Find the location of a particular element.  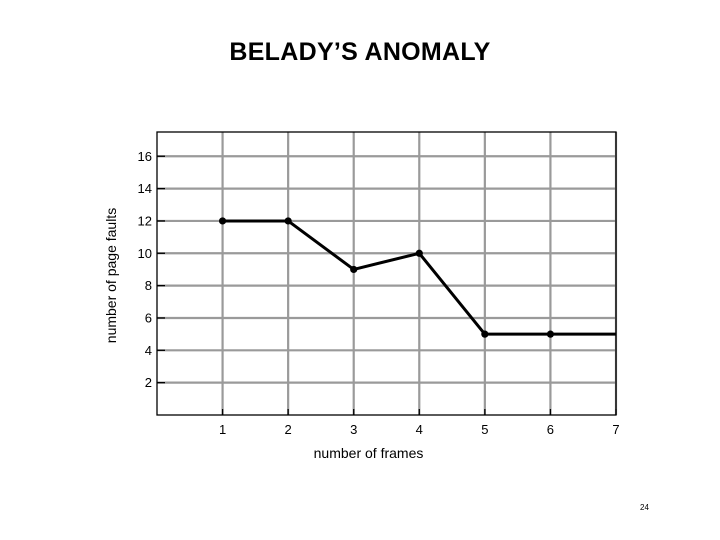

x-tick-label: 7 is located at coordinates (615, 429).